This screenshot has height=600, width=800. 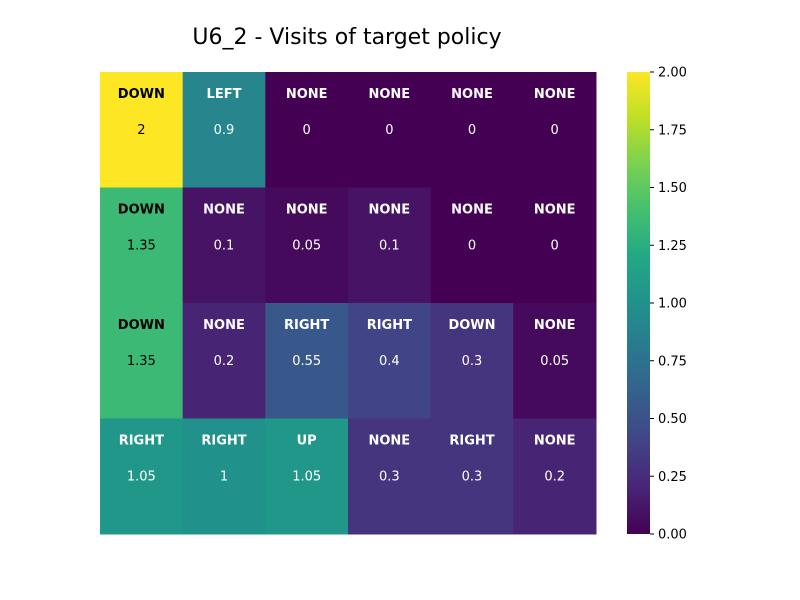 I want to click on cell-value-label: 0.4, so click(x=389, y=361).